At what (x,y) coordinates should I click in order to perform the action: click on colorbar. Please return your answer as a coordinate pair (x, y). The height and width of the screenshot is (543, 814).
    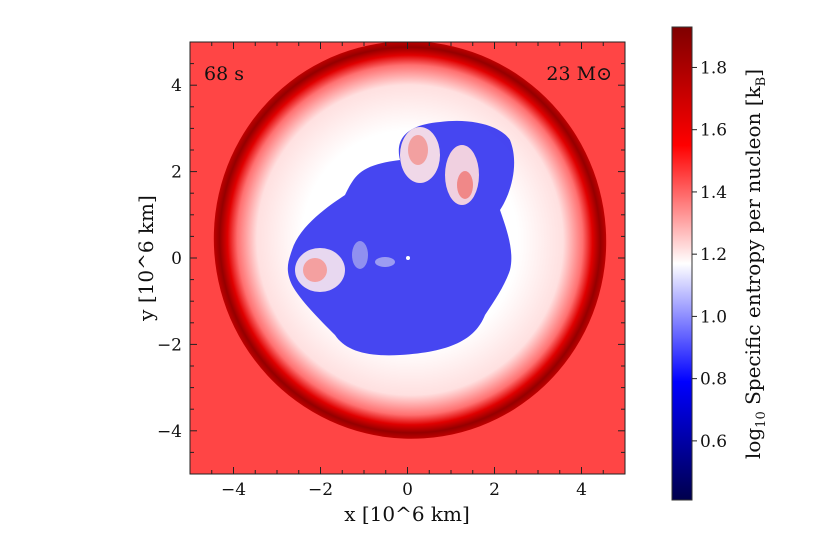
    Looking at the image, I should click on (682, 263).